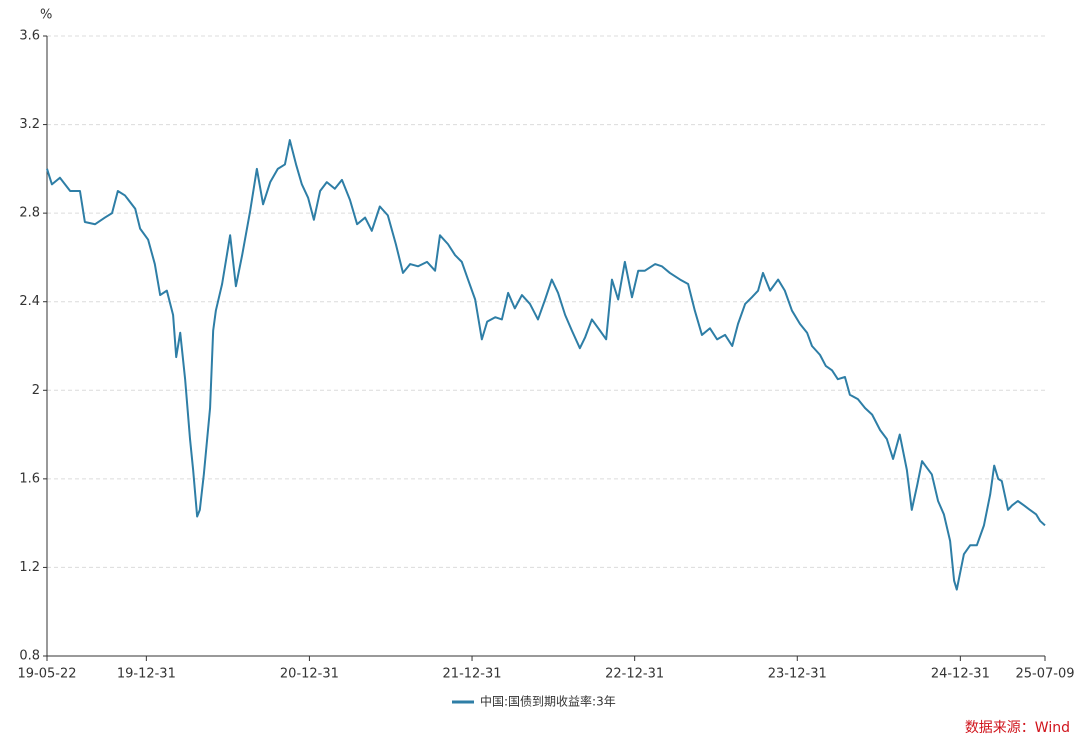 The width and height of the screenshot is (1080, 743). Describe the element at coordinates (29, 213) in the screenshot. I see `y-tick-label: 2.8` at that location.